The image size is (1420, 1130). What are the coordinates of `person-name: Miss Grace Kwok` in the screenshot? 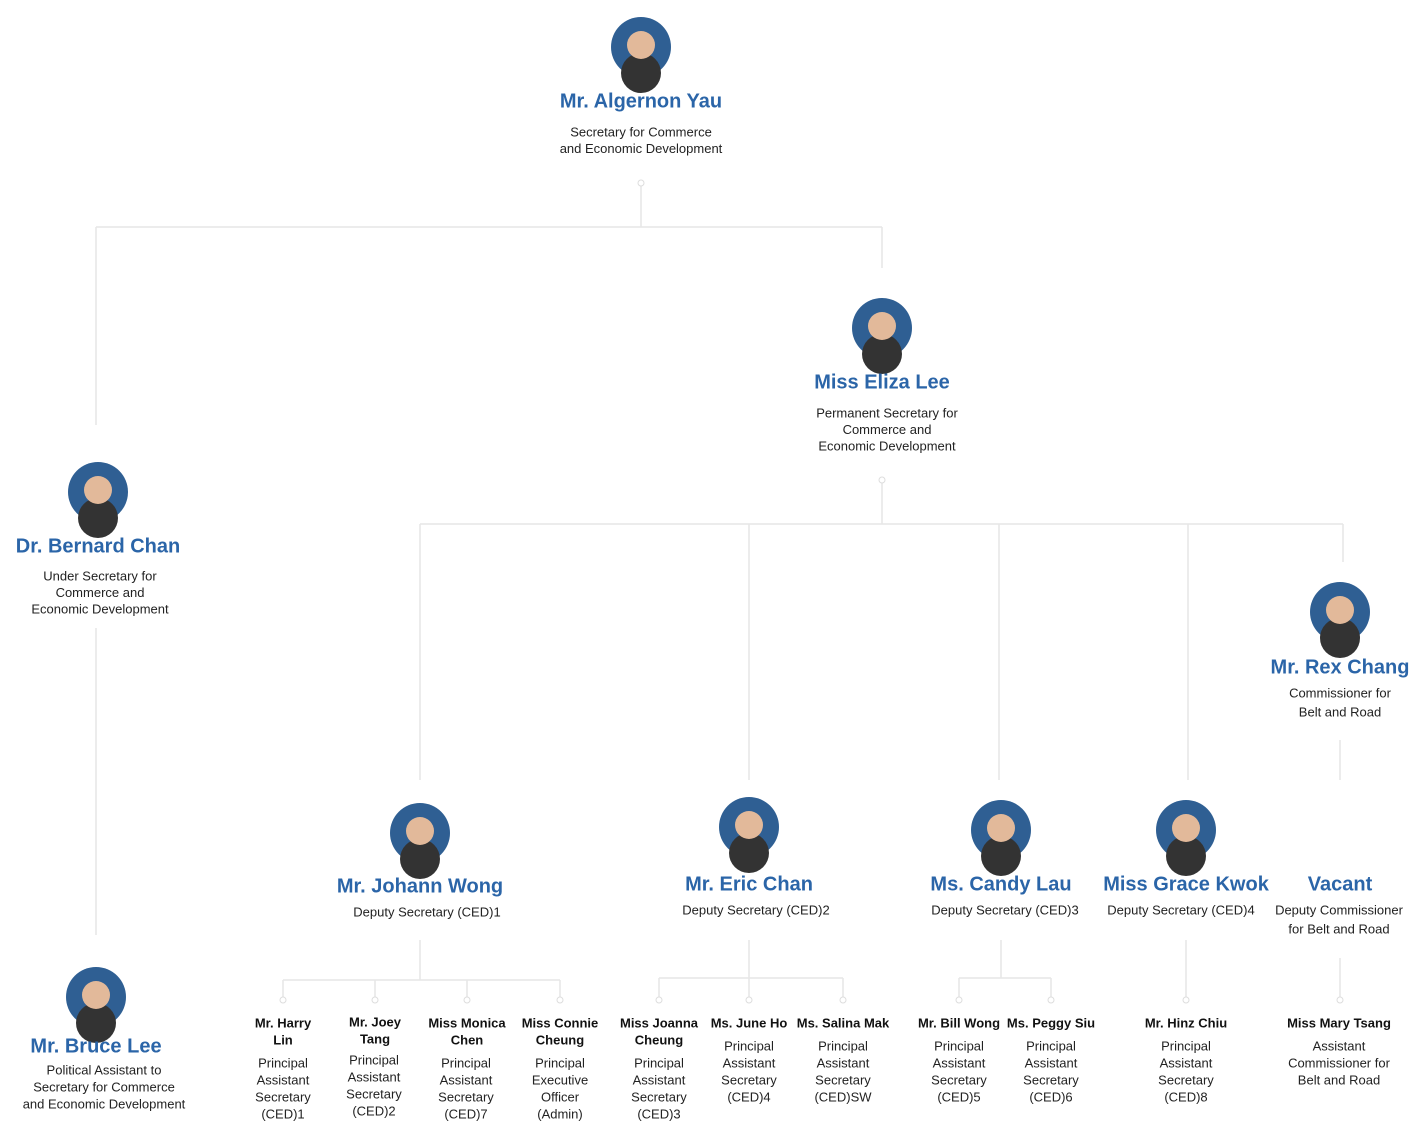 It's located at (1186, 884).